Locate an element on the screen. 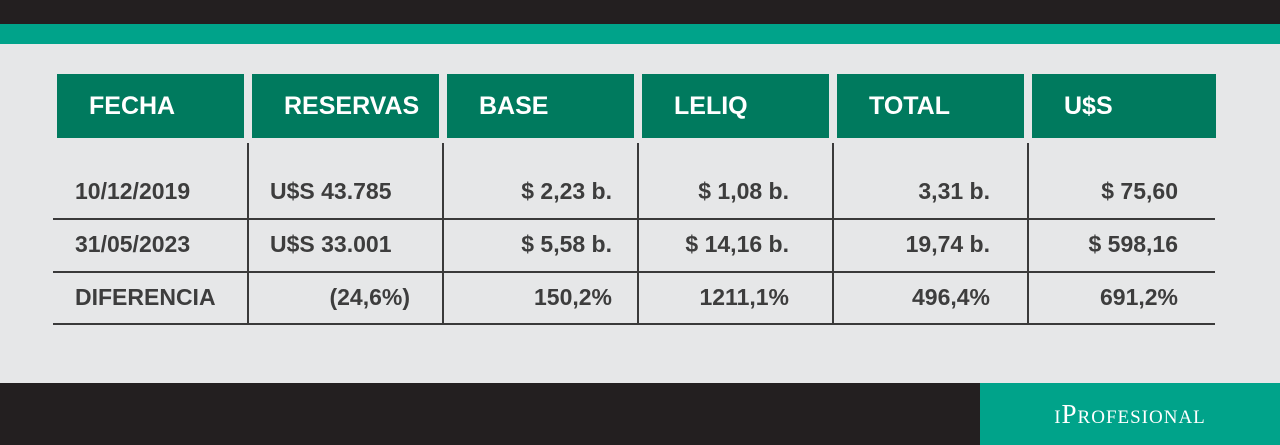 The width and height of the screenshot is (1280, 445). cell-leliq: 1211,1% is located at coordinates (744, 297).